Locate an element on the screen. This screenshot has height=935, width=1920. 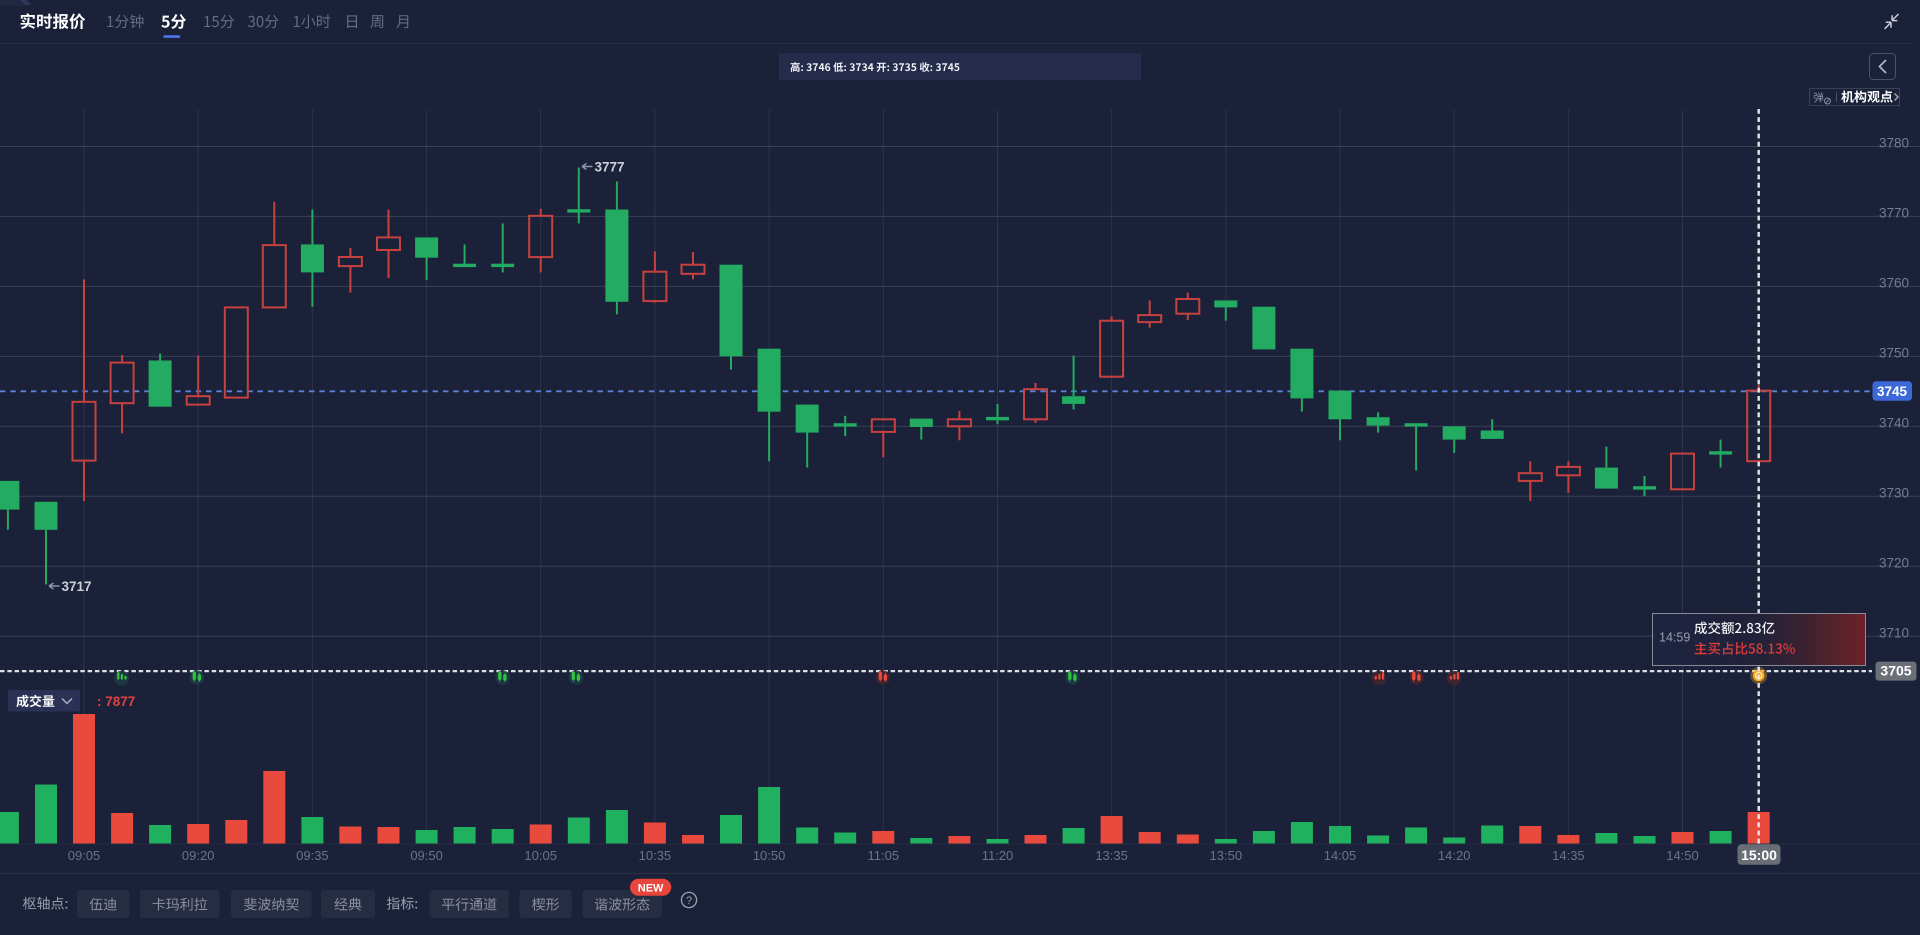
svg-text: 3740 is located at coordinates (1894, 423).